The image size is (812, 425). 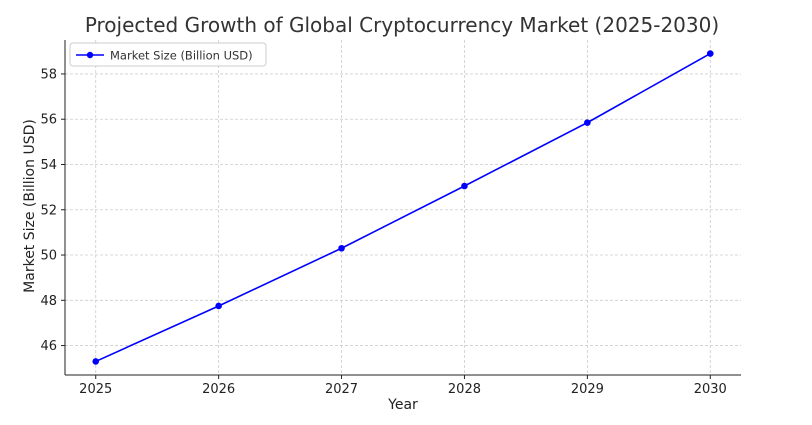 What do you see at coordinates (181, 56) in the screenshot?
I see `legend-label: Market Size (Billion USD)` at bounding box center [181, 56].